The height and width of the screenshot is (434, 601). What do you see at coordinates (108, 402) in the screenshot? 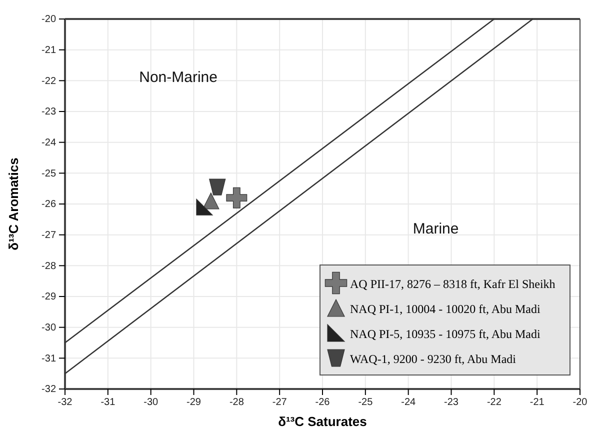
I see `x-tick-label: -31` at bounding box center [108, 402].